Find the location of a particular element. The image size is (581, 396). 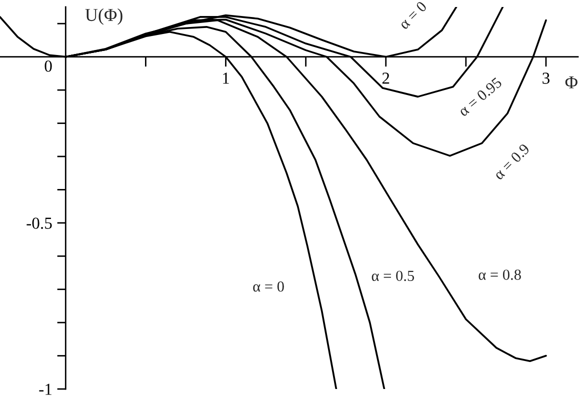

text: α = 0.8 is located at coordinates (499, 275).